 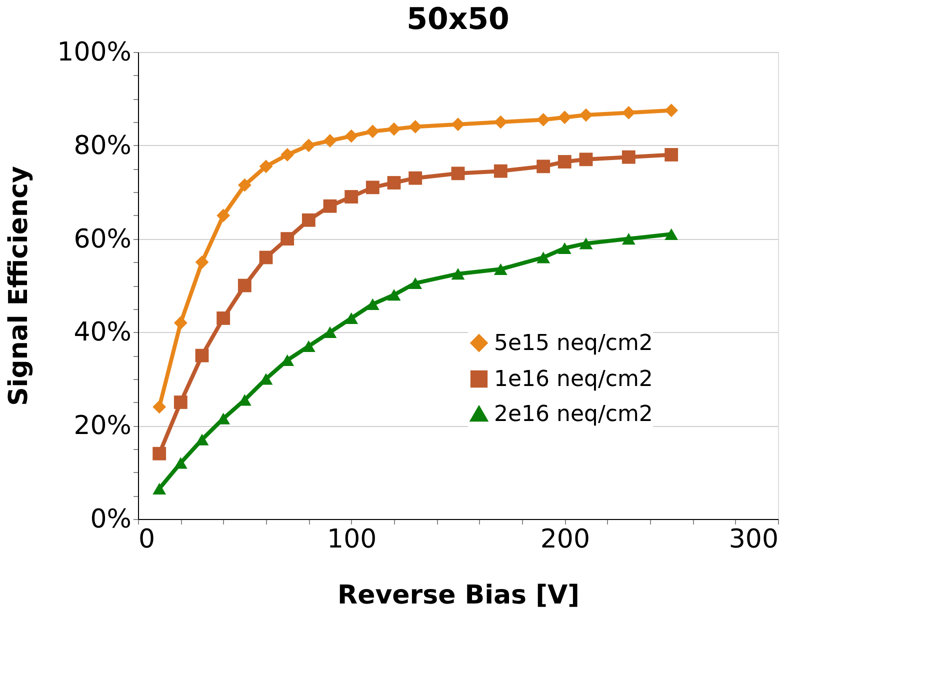 I want to click on x-axis-title: Reverse Bias [V], so click(x=459, y=595).